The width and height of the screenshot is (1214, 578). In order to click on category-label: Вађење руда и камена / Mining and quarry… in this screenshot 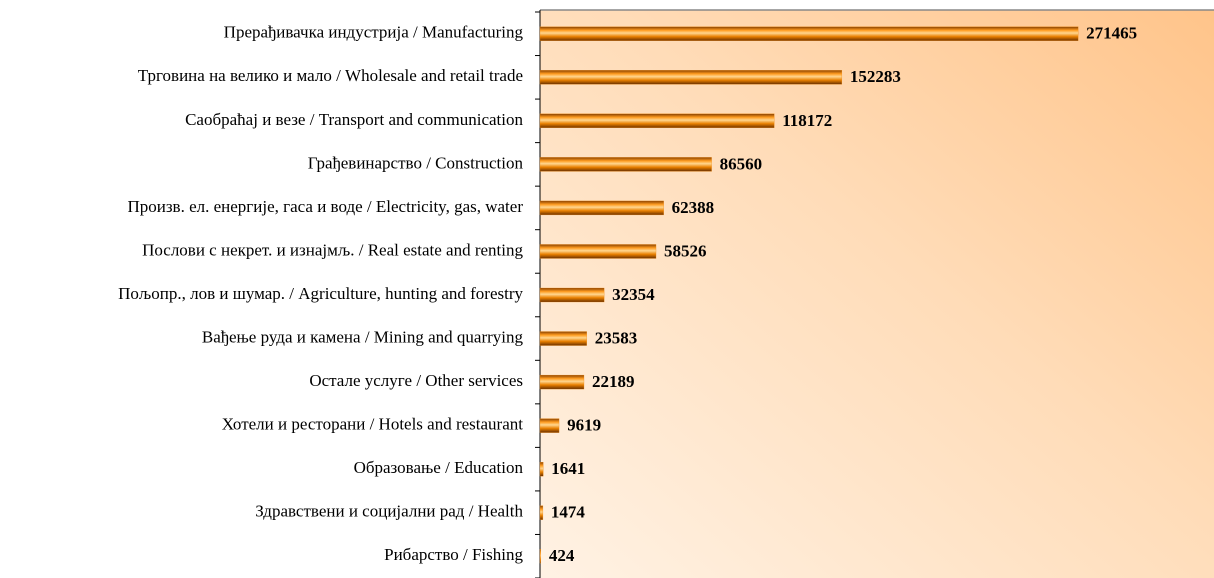, I will do `click(363, 336)`.